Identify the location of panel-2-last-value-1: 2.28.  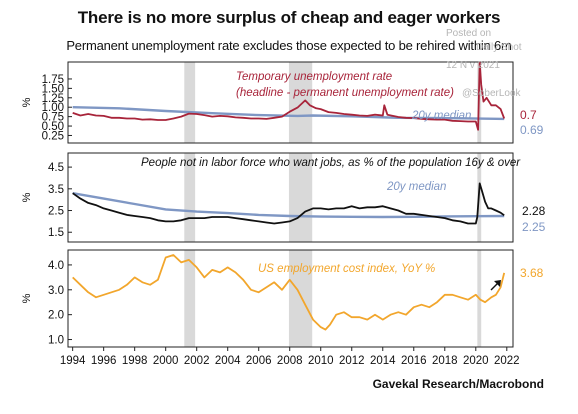
(534, 211).